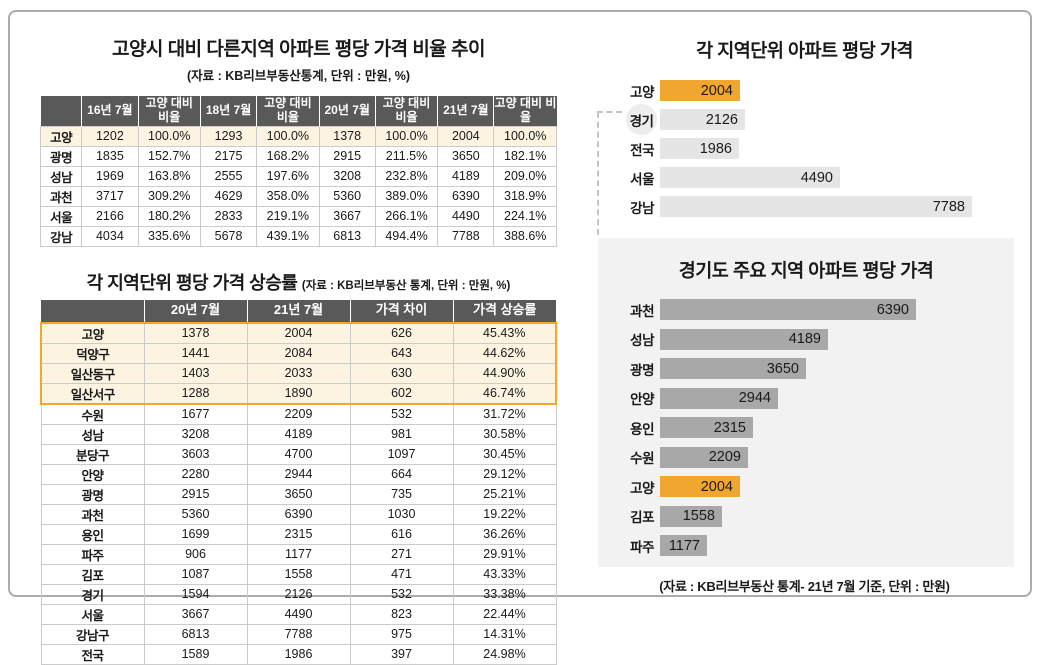  I want to click on row-label: 일산동구, so click(92, 373).